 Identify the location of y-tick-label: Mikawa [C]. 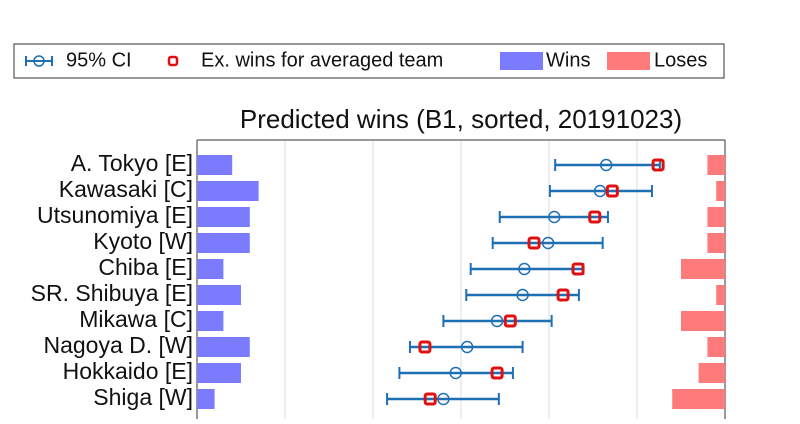
(136, 319).